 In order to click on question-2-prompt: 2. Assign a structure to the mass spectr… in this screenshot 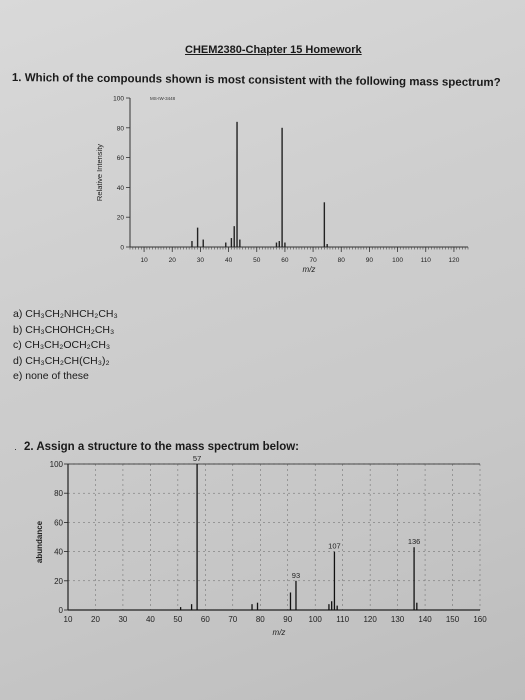, I will do `click(162, 447)`.